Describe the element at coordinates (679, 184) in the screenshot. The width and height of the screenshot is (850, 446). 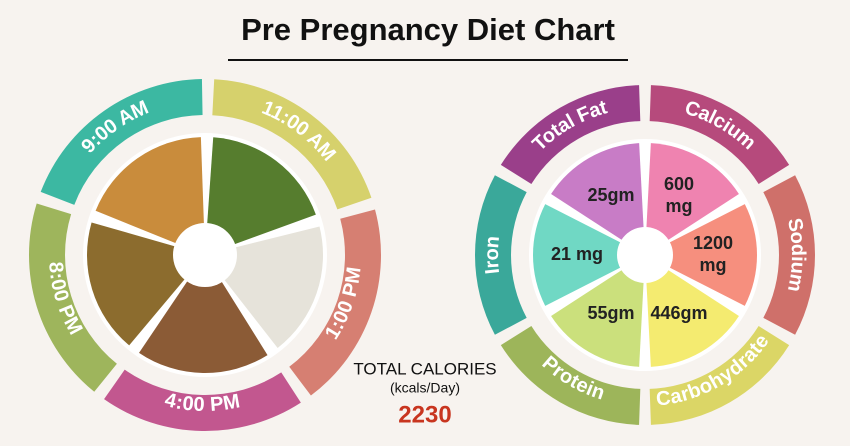
I see `amount-line: 600` at that location.